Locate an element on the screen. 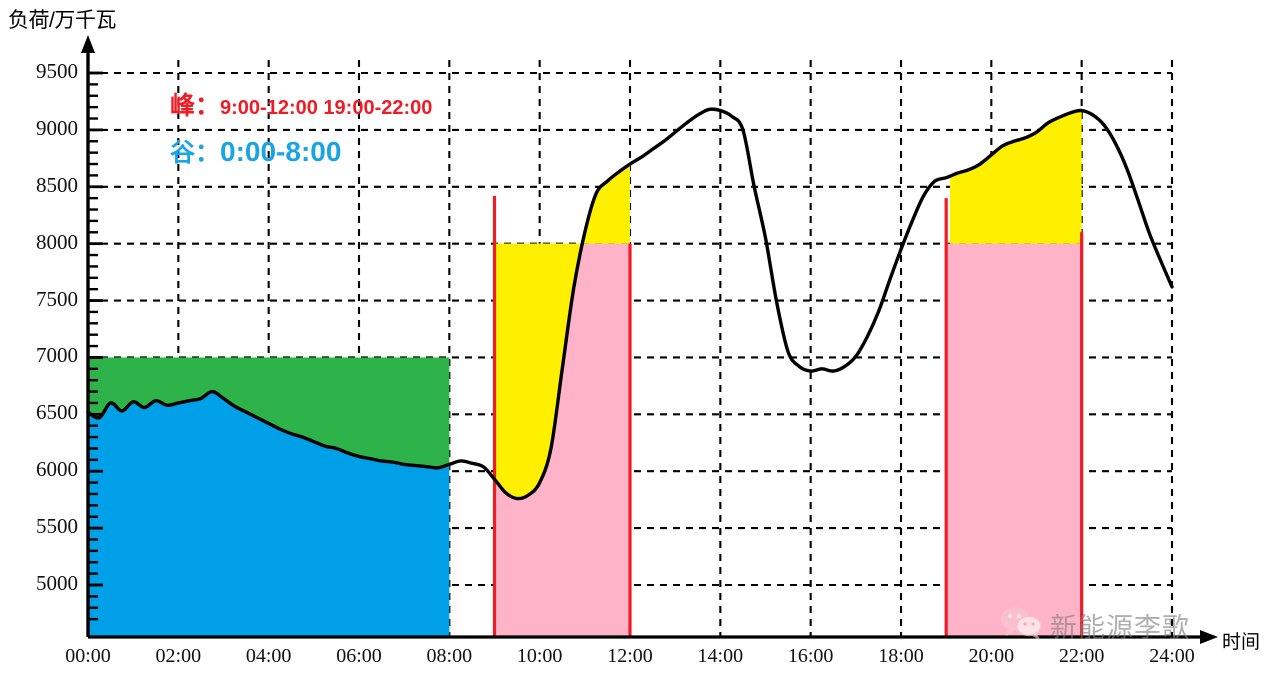 This screenshot has width=1280, height=684. x-tick-label: 00:00 is located at coordinates (88, 656).